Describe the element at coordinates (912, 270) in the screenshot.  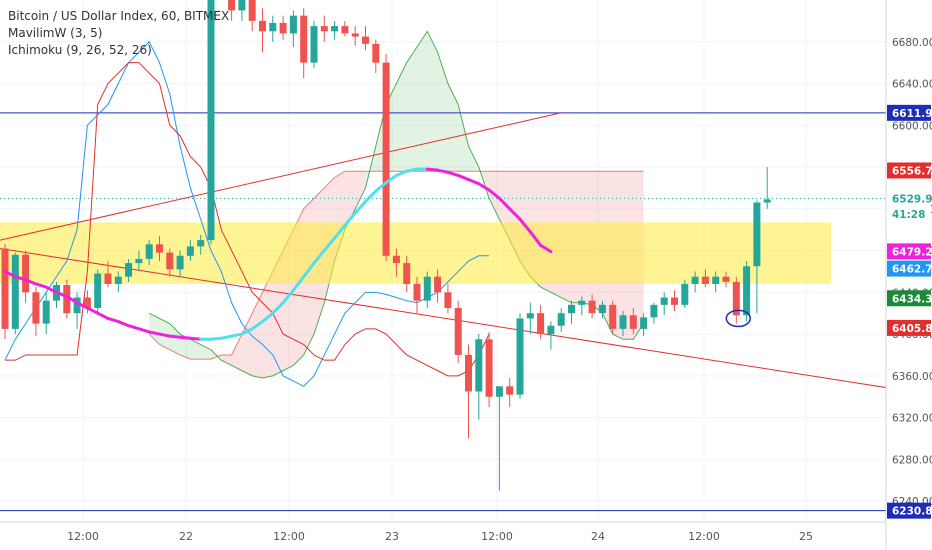
I see `price-label-text: 6462.73` at that location.